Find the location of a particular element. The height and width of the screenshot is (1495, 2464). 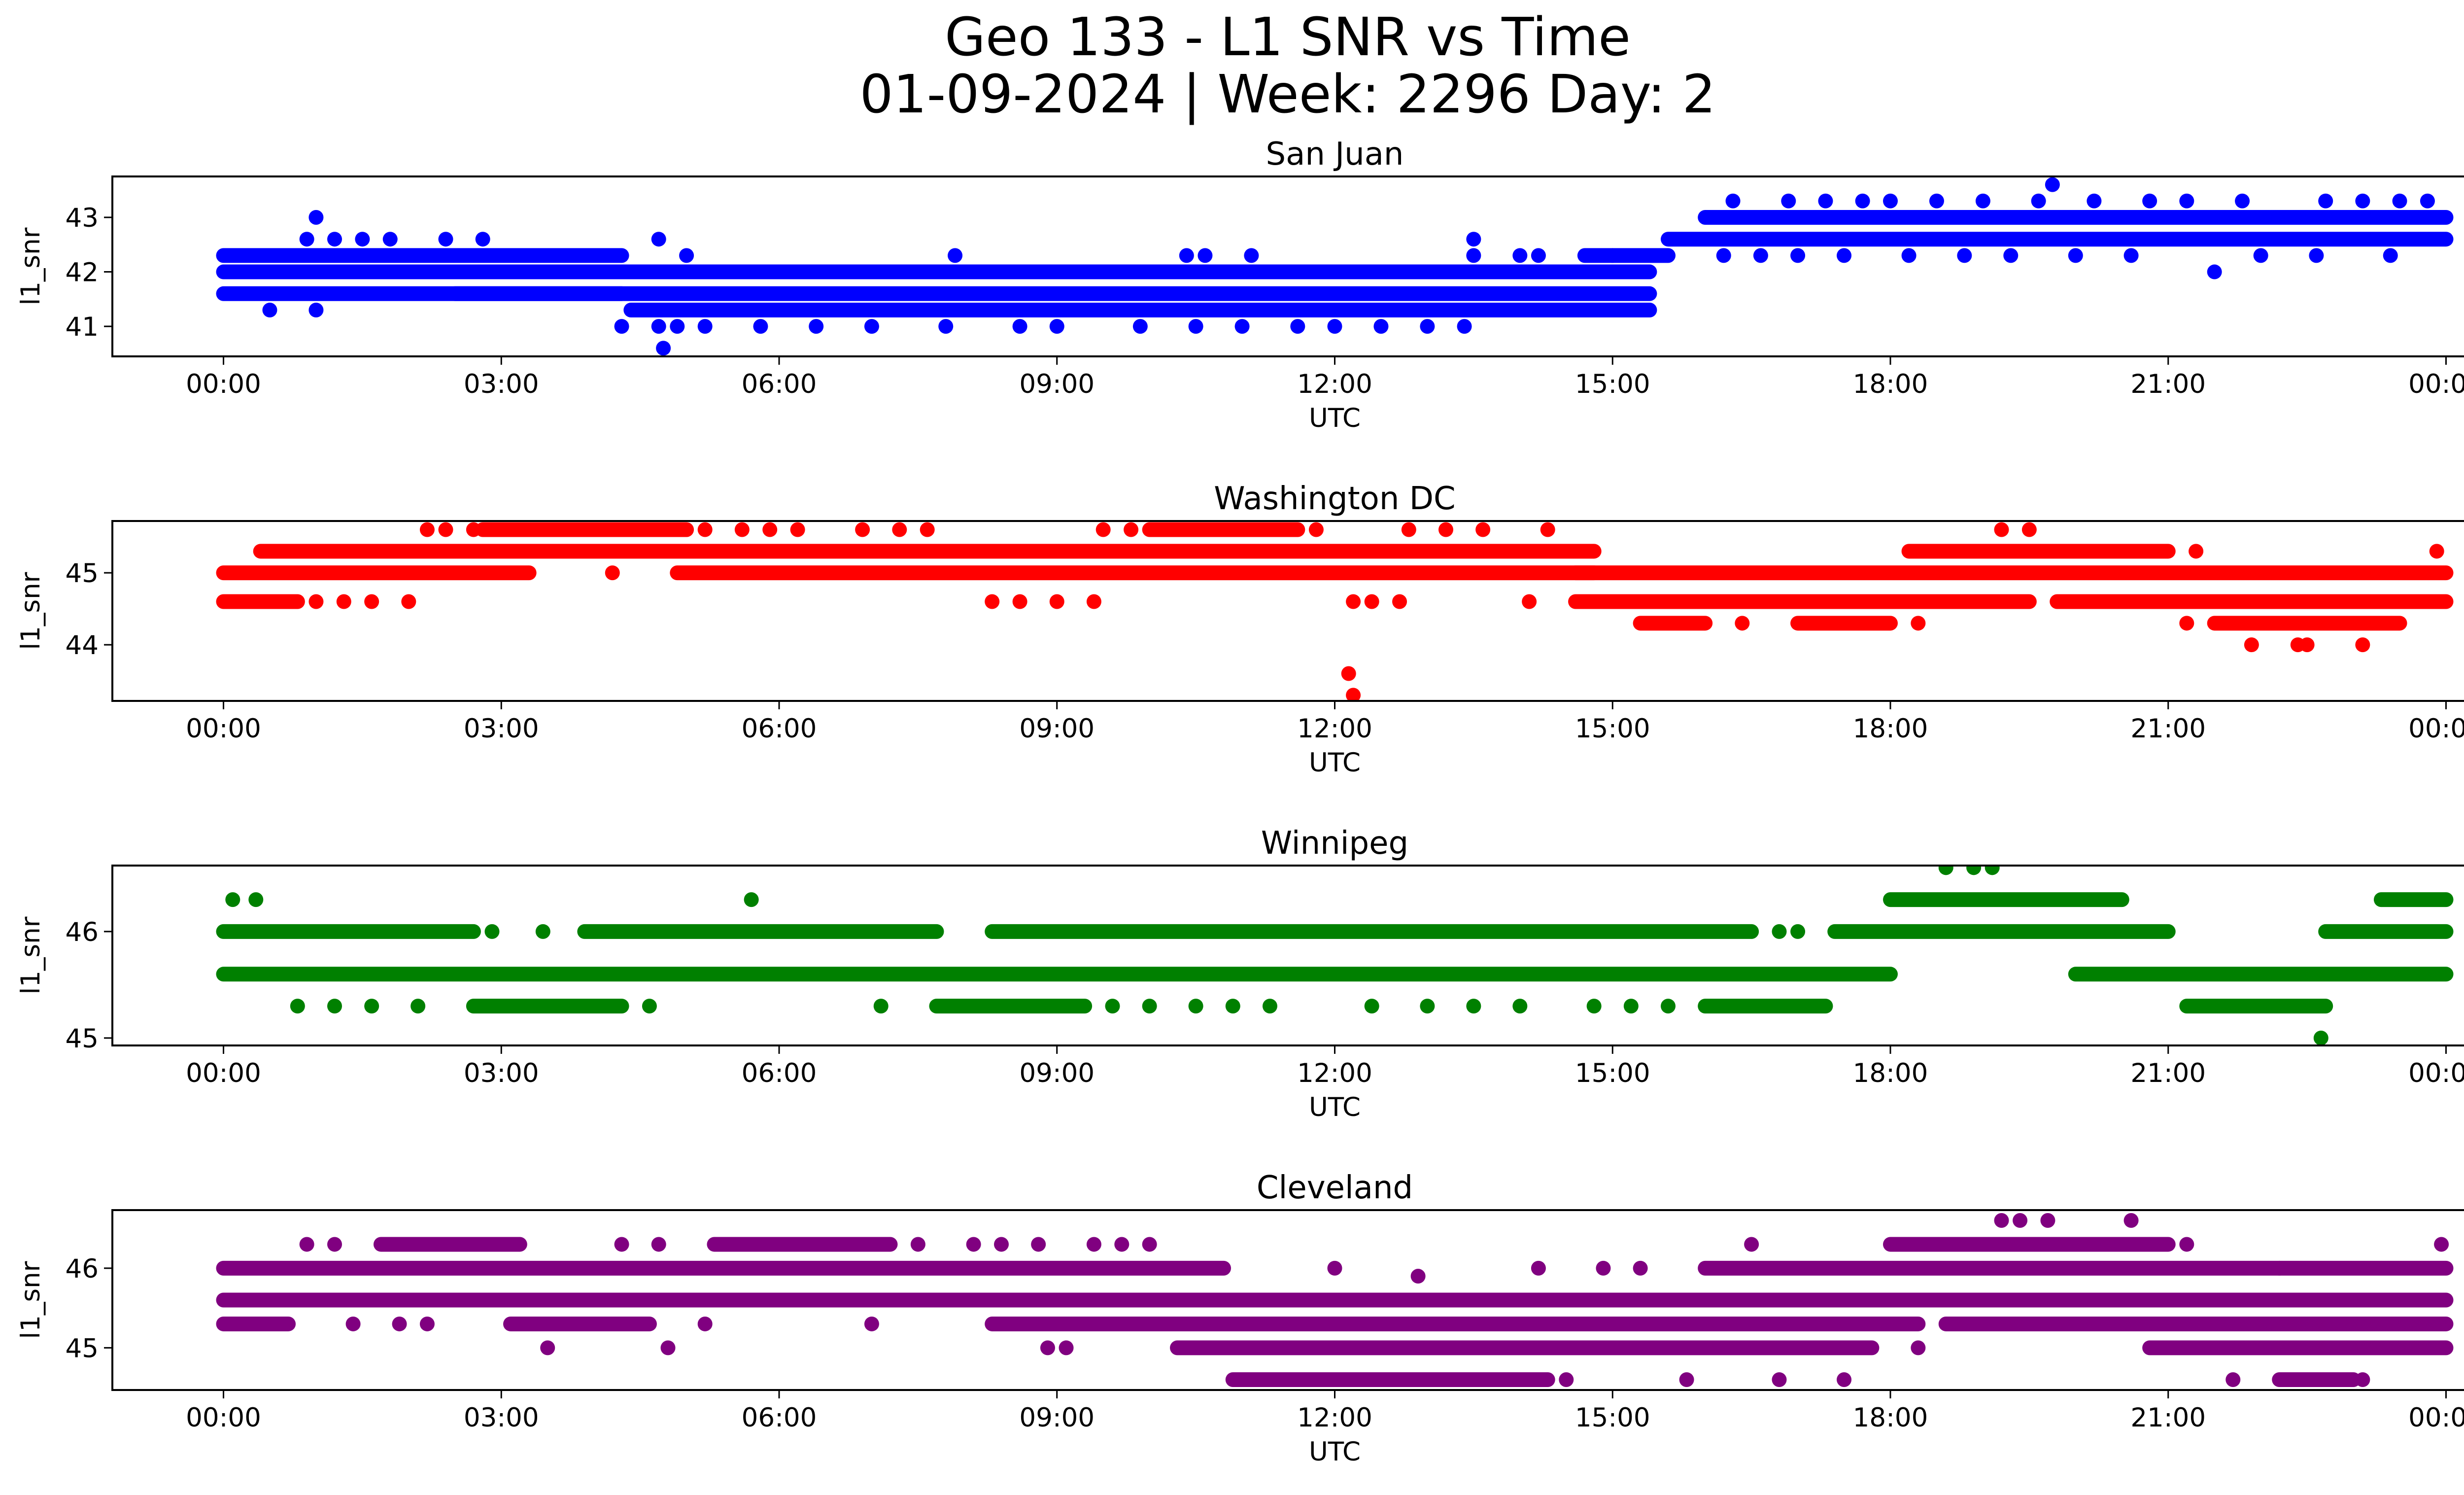

x-tick-label: 12:00 is located at coordinates (1334, 384).